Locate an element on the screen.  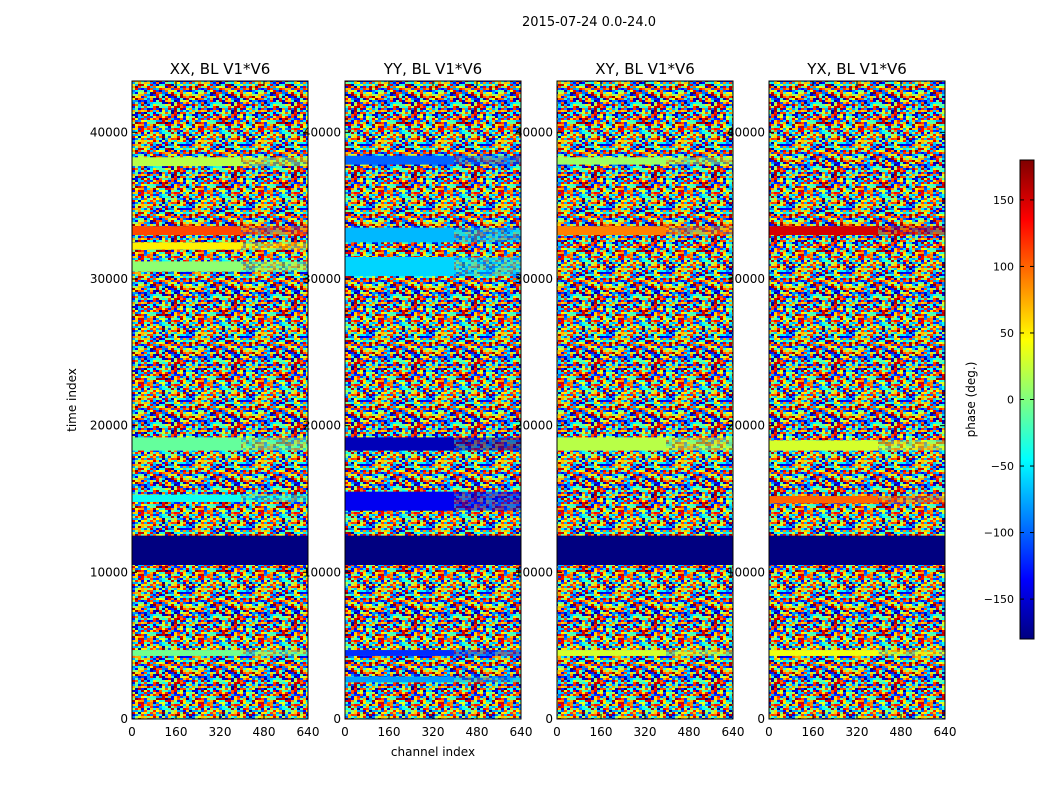
colorbar-tick-label: 150 is located at coordinates (1003, 200).